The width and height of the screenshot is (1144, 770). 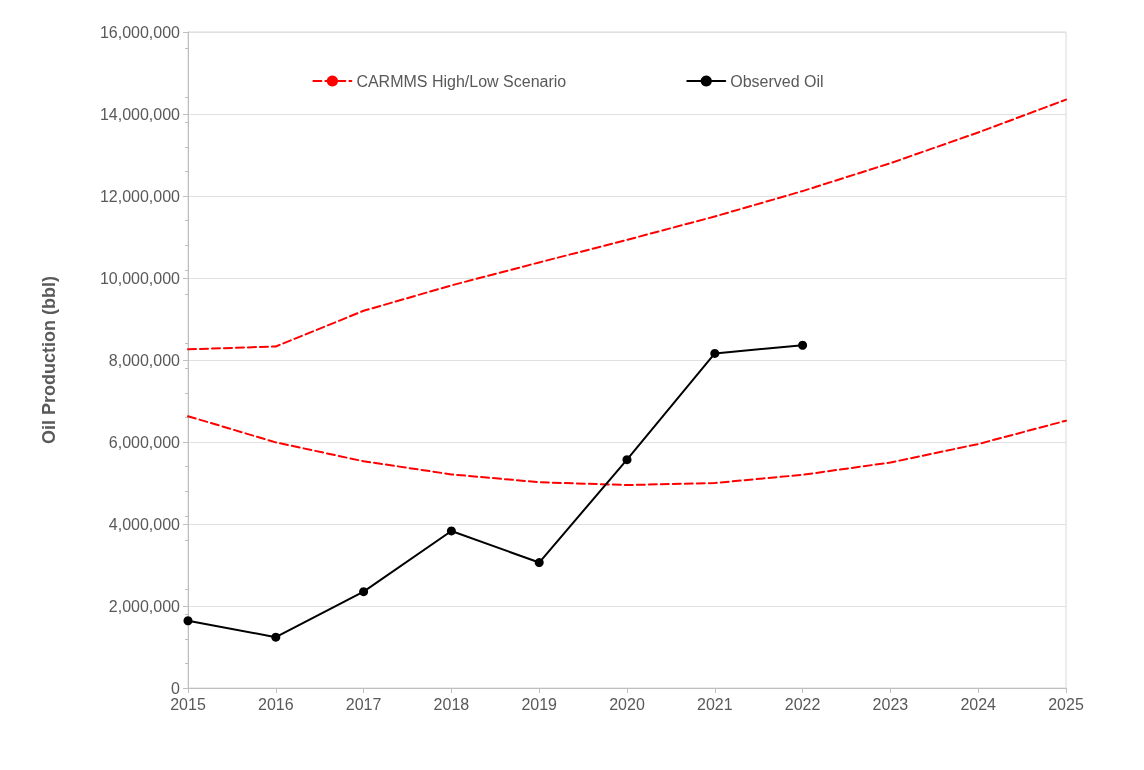 What do you see at coordinates (627, 451) in the screenshot?
I see `line-series` at bounding box center [627, 451].